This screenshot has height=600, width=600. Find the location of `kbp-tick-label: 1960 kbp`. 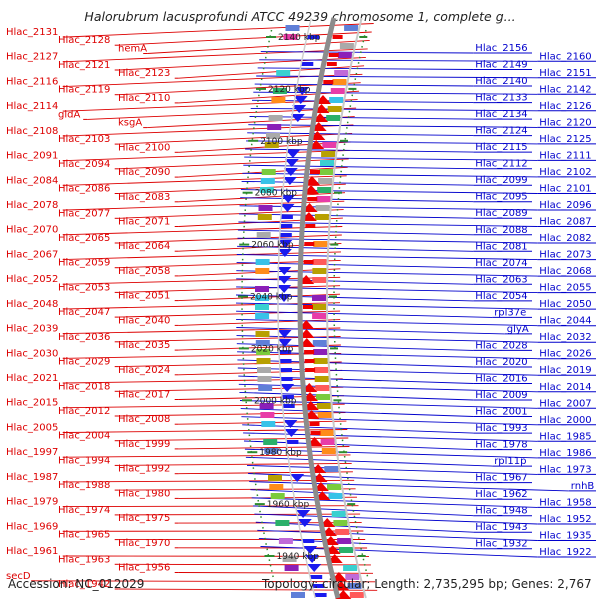

kbp-tick-label: 1960 kbp is located at coordinates (288, 505).